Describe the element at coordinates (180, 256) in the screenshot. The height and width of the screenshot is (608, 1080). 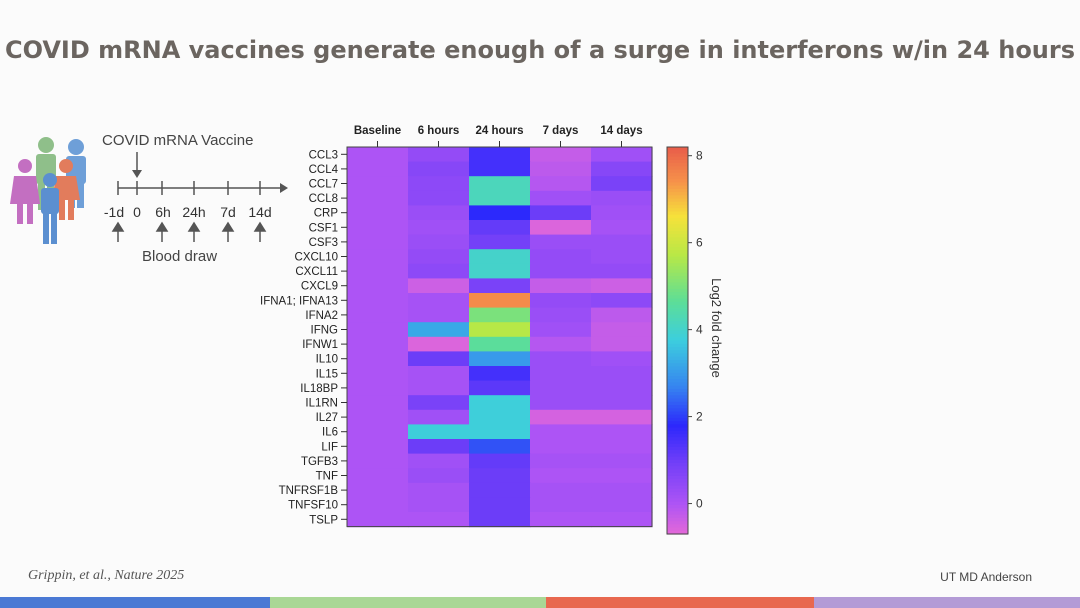
I see `blood-draw-label: Blood draw` at that location.